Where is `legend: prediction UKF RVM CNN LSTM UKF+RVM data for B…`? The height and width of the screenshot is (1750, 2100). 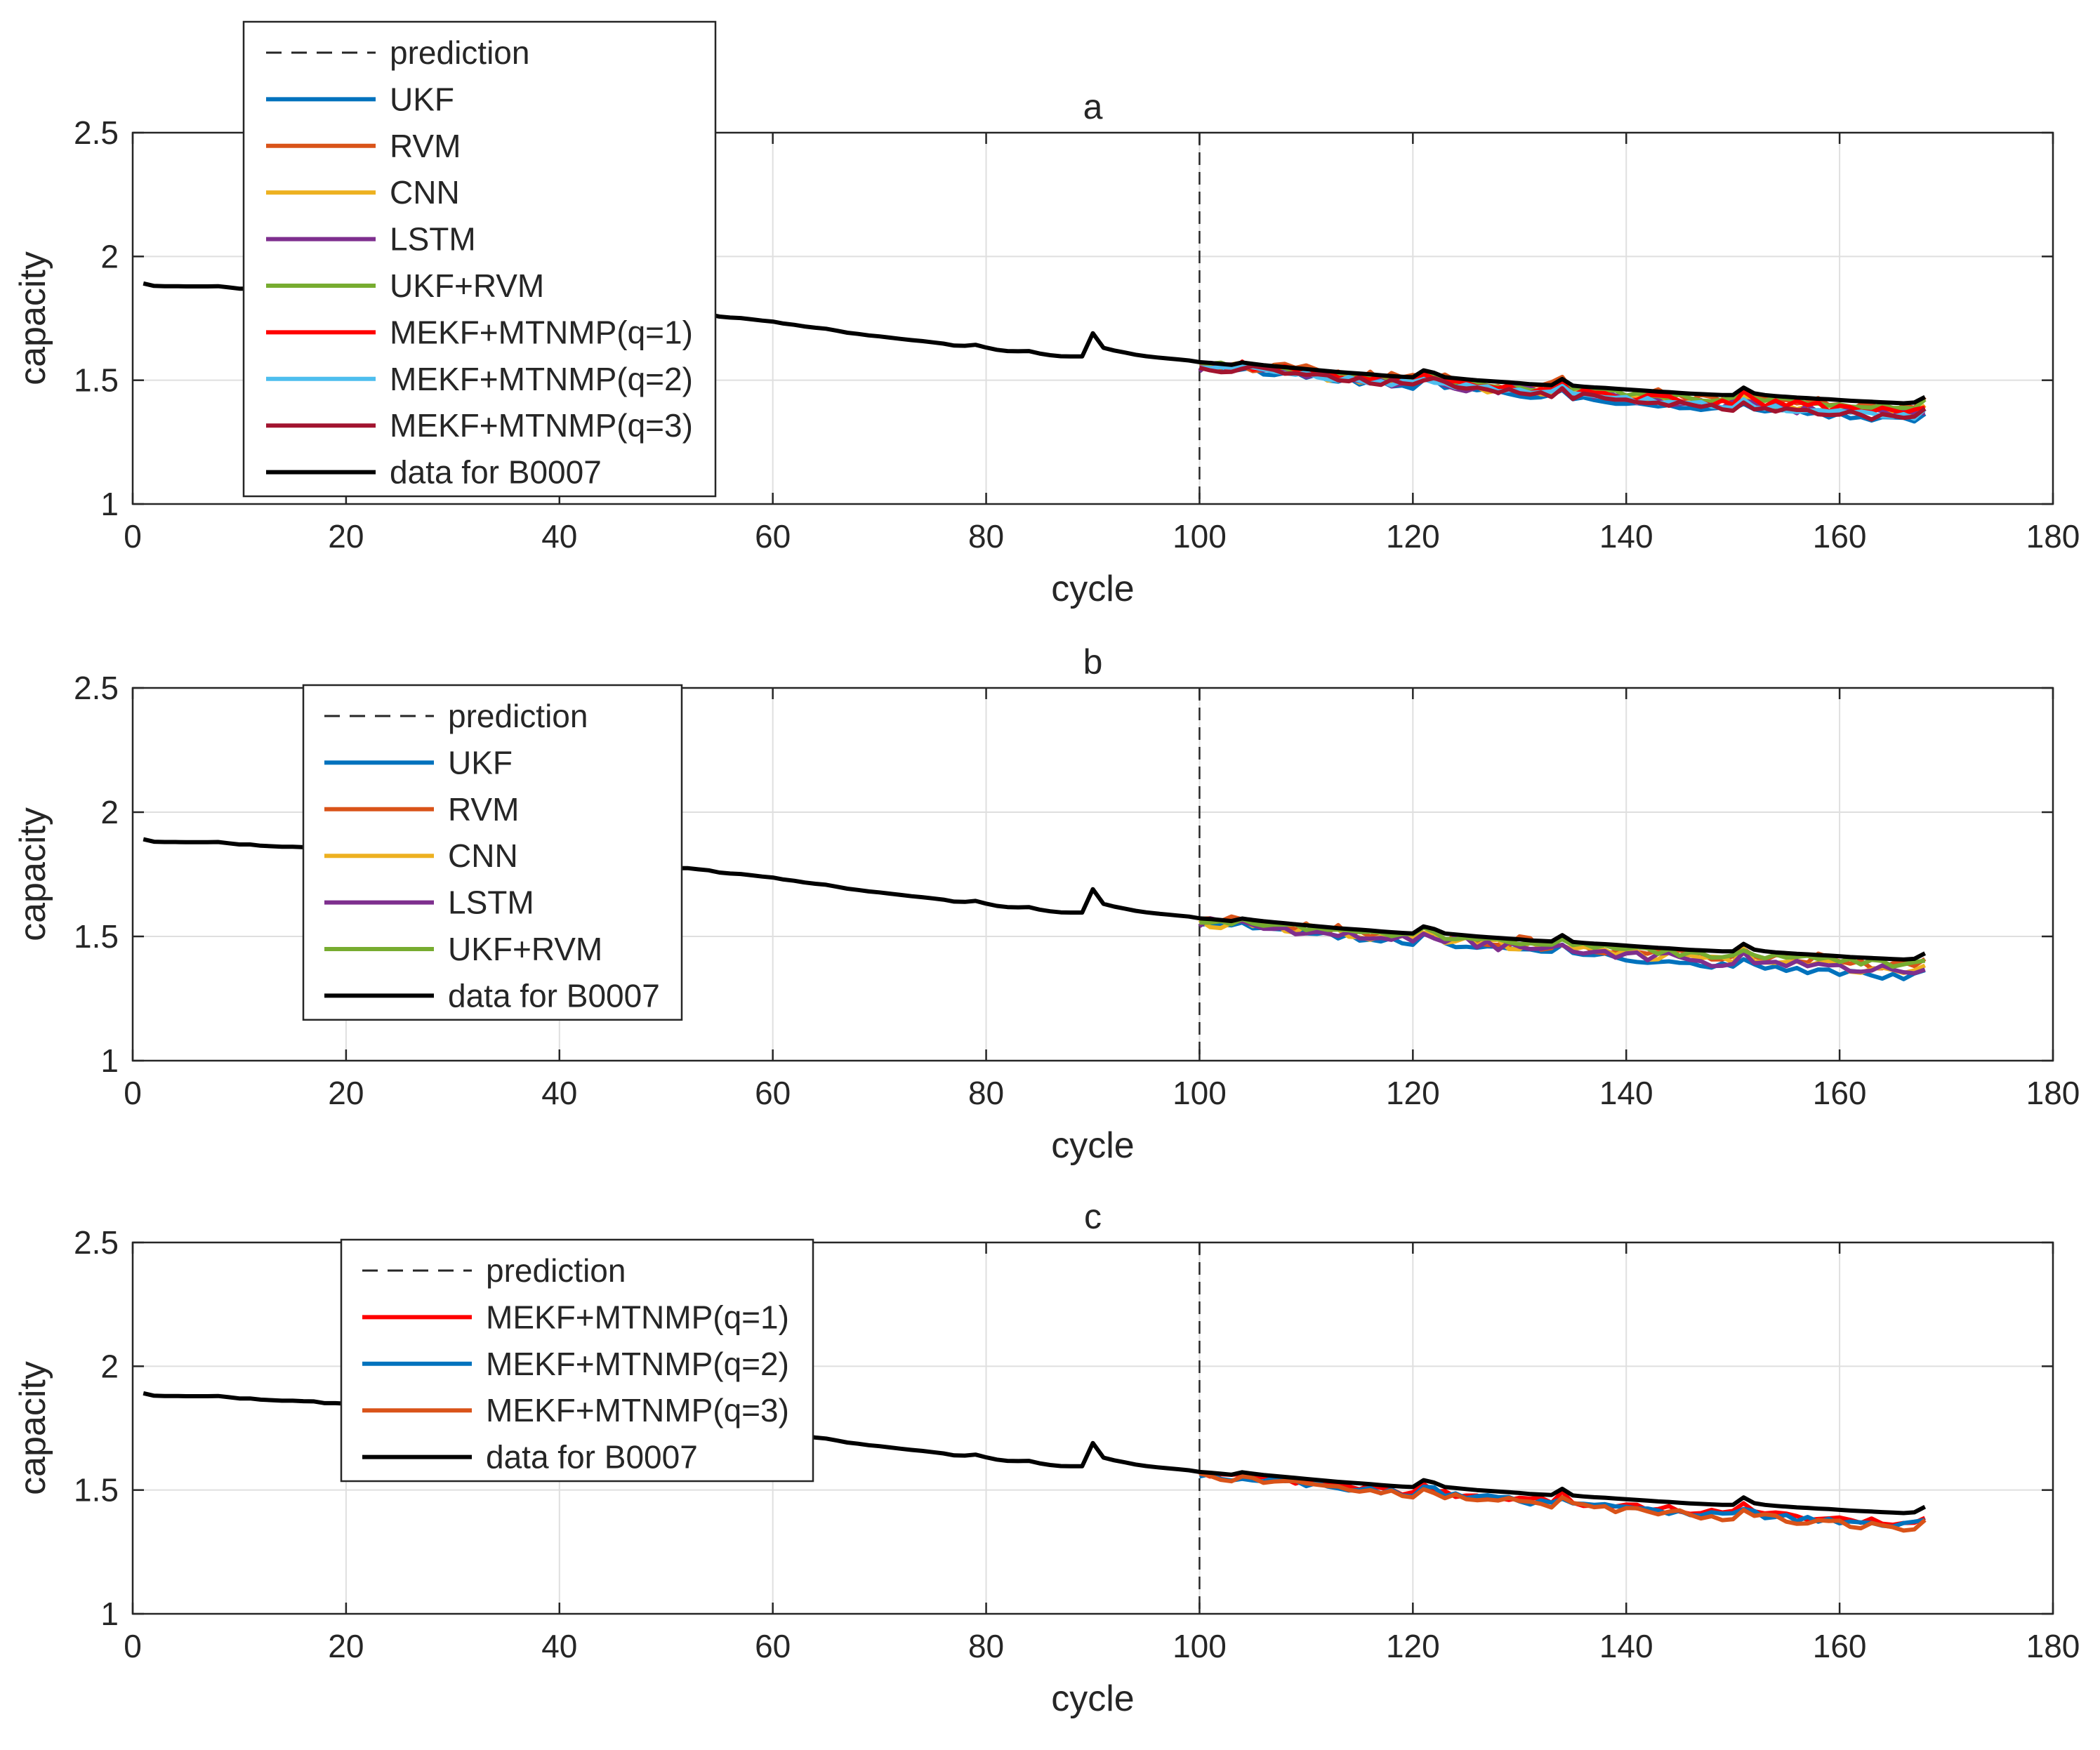
legend: prediction UKF RVM CNN LSTM UKF+RVM data for B… is located at coordinates (492, 852).